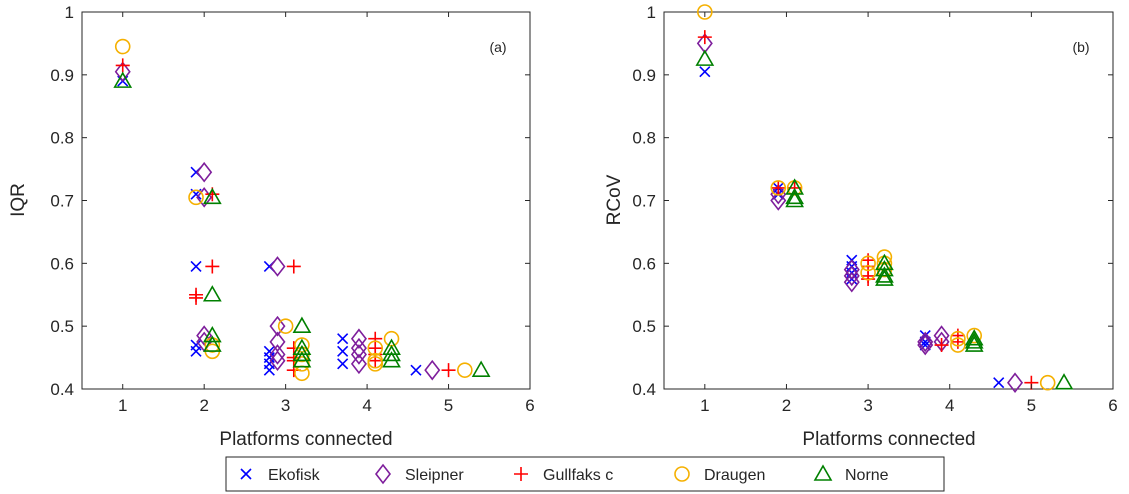  I want to click on panel-b-tag: (b), so click(1080, 47).